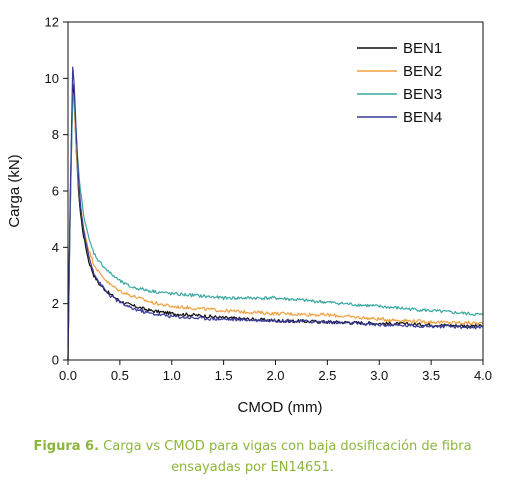 This screenshot has width=505, height=487. What do you see at coordinates (55, 360) in the screenshot?
I see `y-tick-label: 0` at bounding box center [55, 360].